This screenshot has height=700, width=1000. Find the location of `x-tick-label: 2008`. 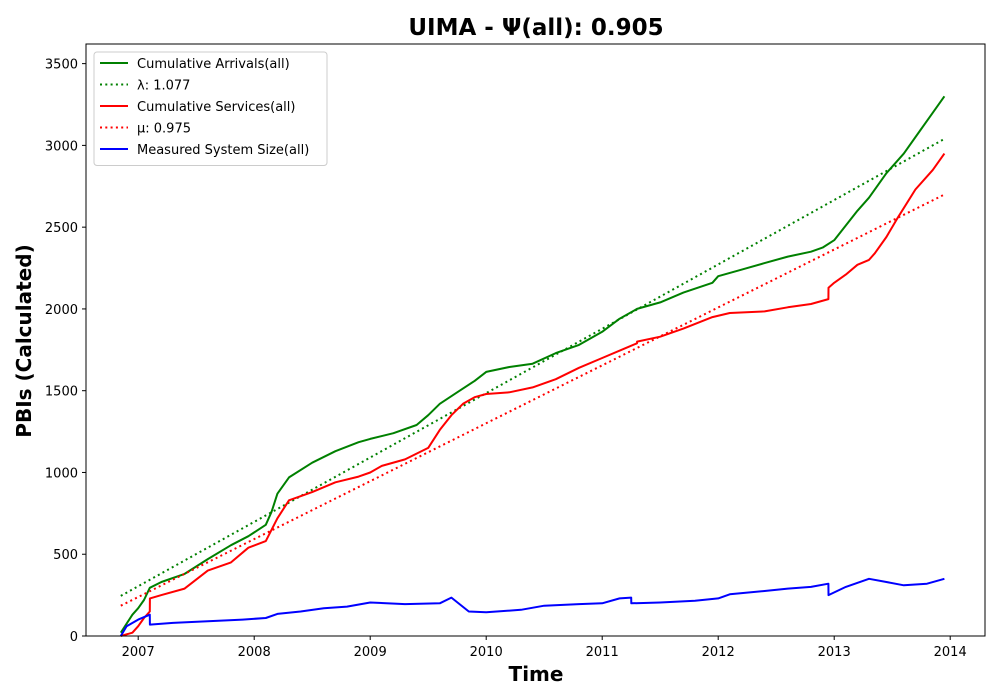

x-tick-label: 2008 is located at coordinates (254, 652).